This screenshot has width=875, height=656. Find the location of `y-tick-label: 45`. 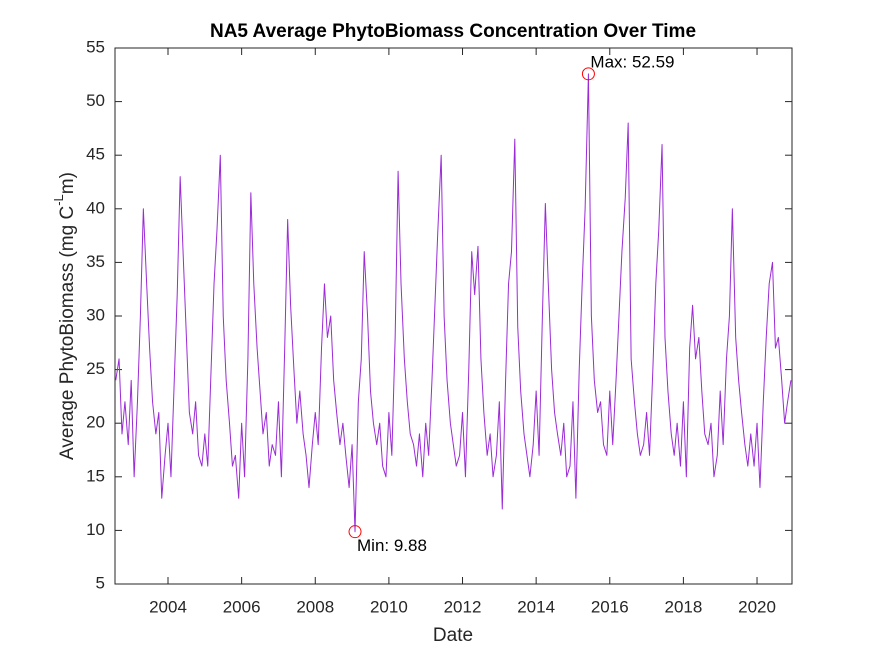

y-tick-label: 45 is located at coordinates (95, 154).